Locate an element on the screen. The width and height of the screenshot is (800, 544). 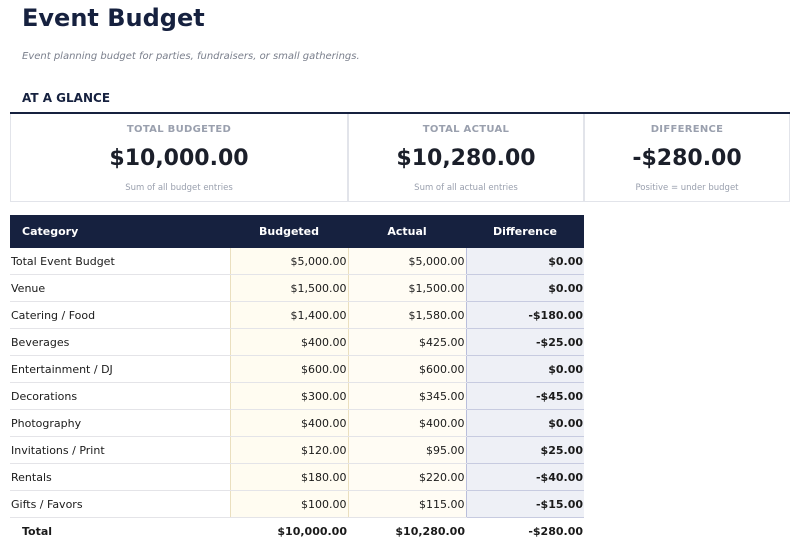
total-cell: -$280.00 is located at coordinates (525, 530).